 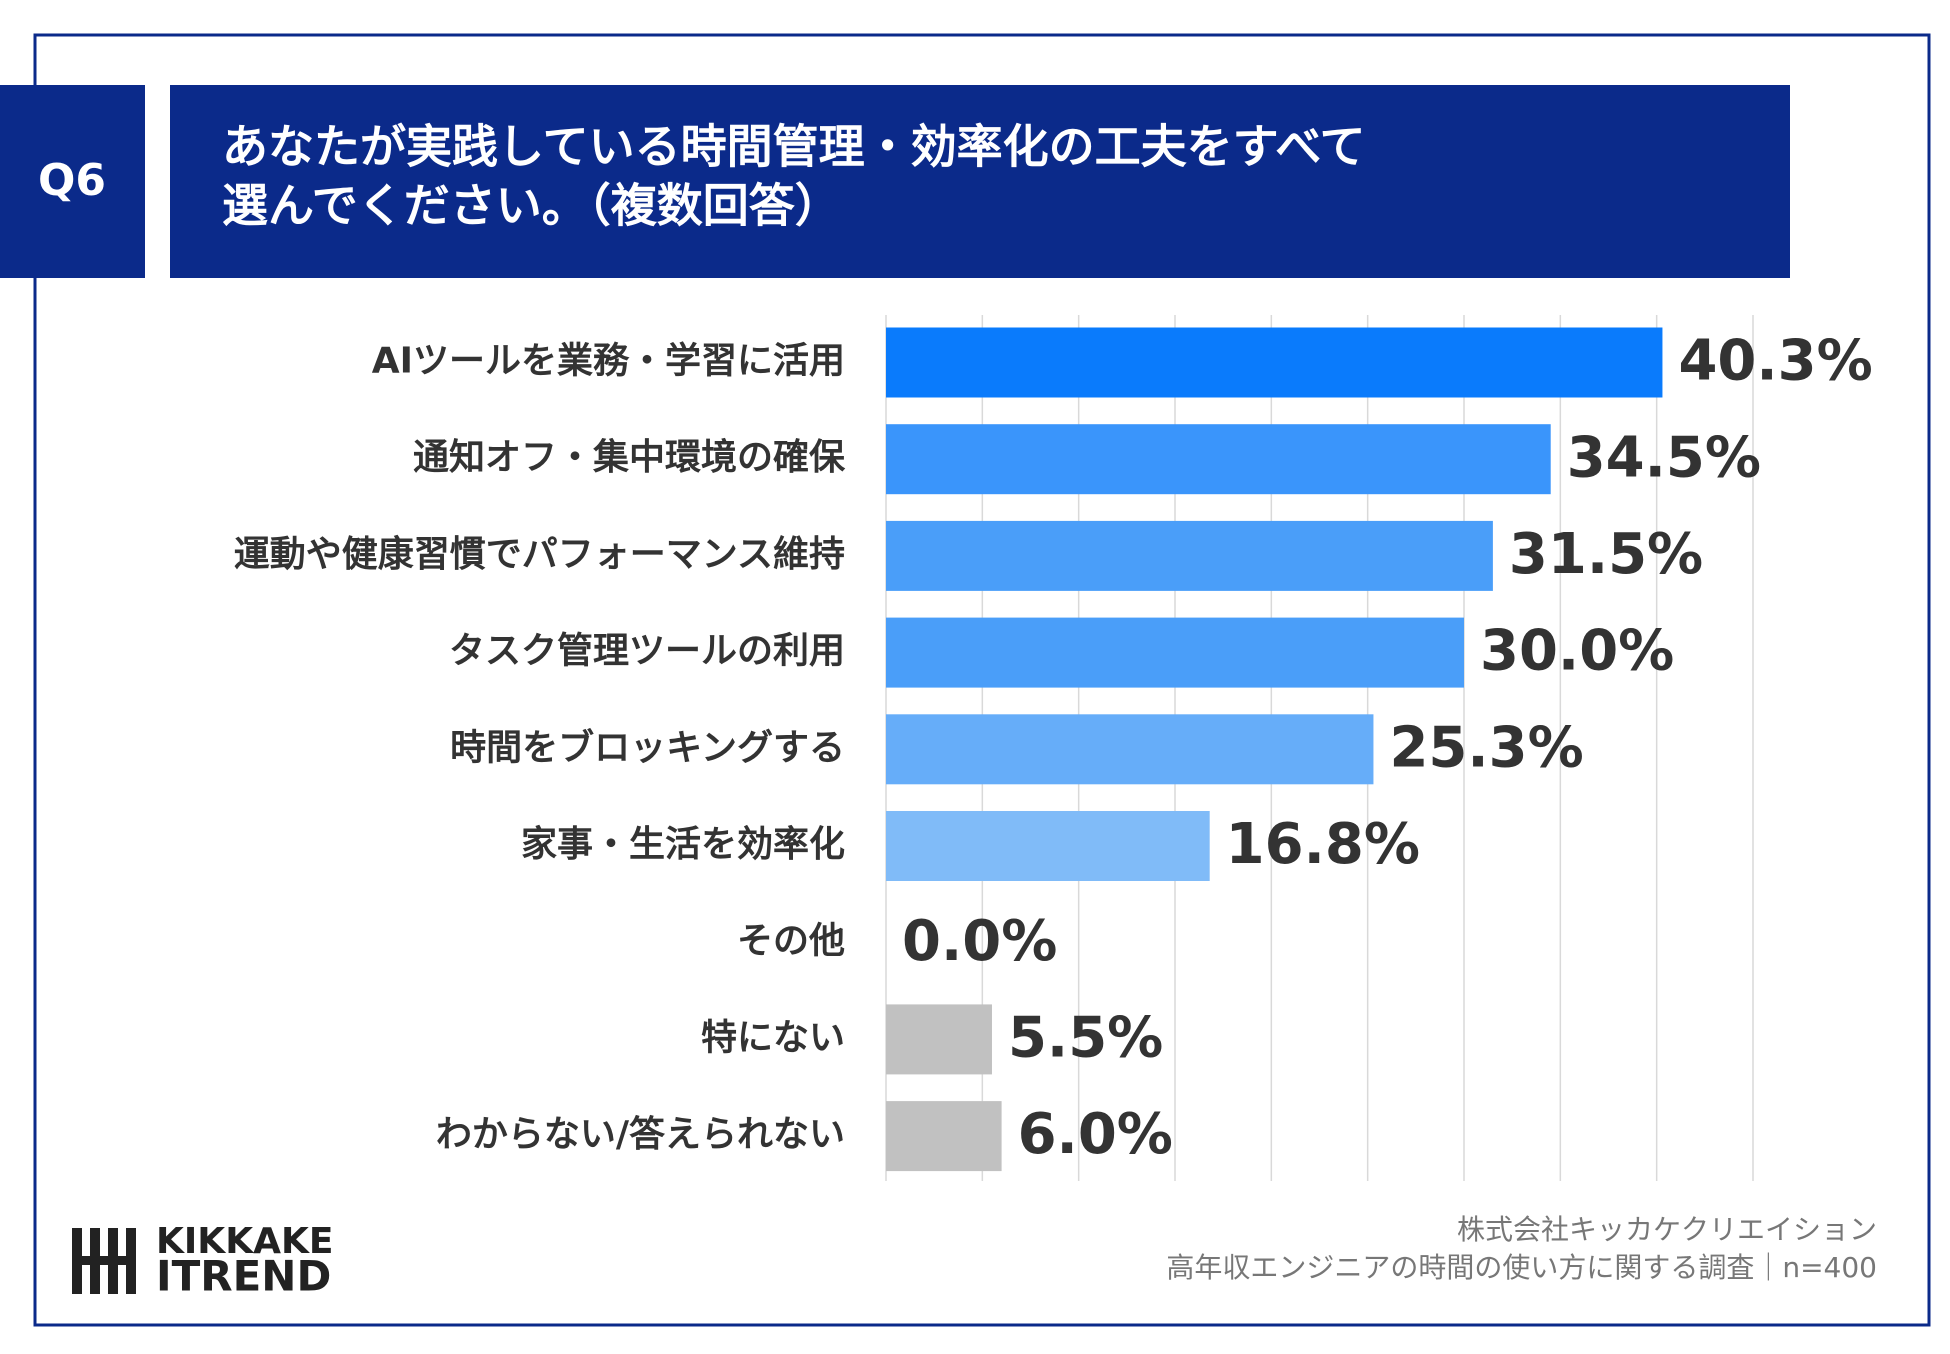 What do you see at coordinates (1323, 844) in the screenshot?
I see `value-label: 16.8%` at bounding box center [1323, 844].